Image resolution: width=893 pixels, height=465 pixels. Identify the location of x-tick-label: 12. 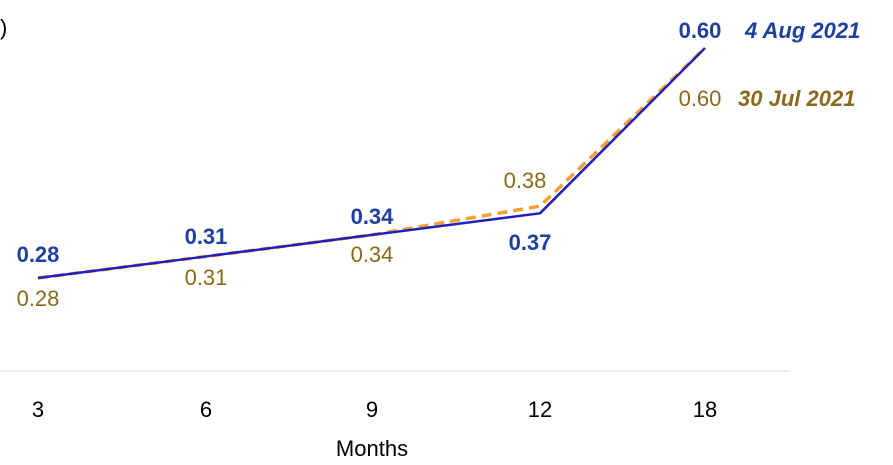
(540, 409).